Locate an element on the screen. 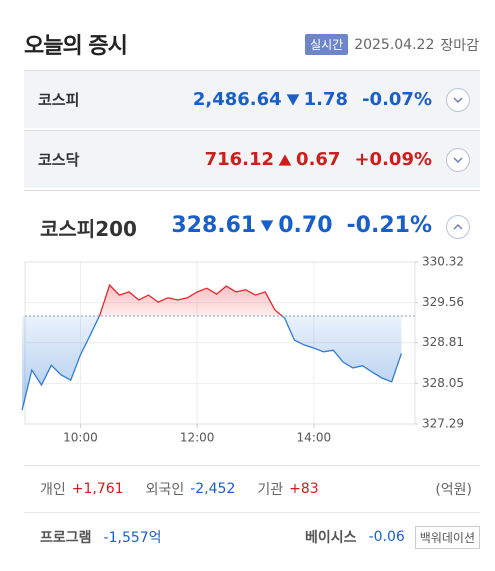 The width and height of the screenshot is (495, 571). index-change: 0.70 is located at coordinates (305, 225).